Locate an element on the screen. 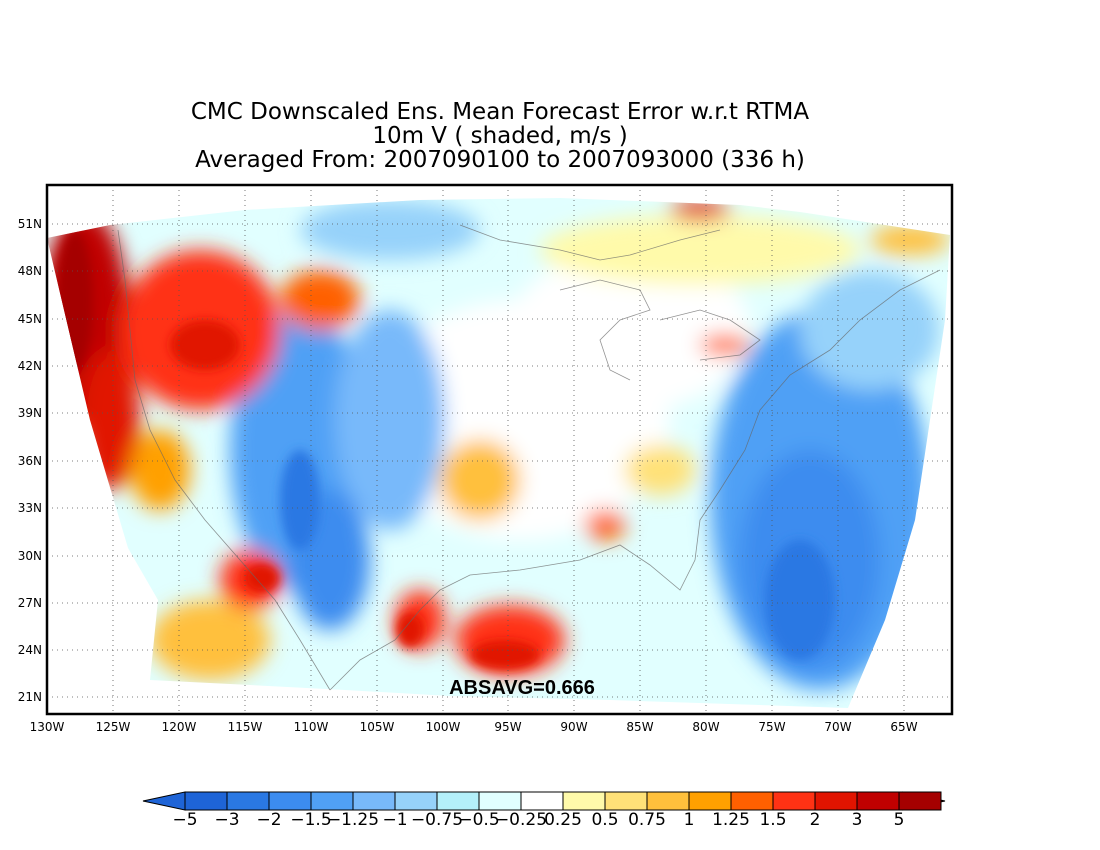 Image resolution: width=1100 pixels, height=850 pixels. lat-label: 21N is located at coordinates (30, 697).